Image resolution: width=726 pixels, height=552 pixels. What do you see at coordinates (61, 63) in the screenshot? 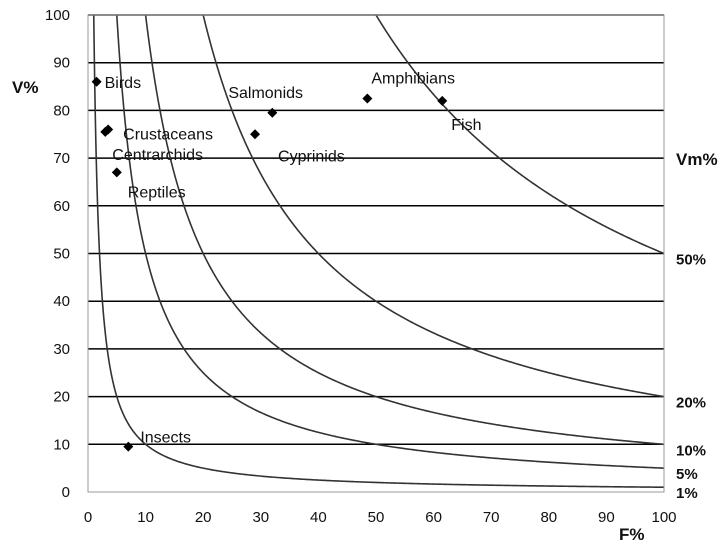
I see `y-tick-label: 90` at bounding box center [61, 63].